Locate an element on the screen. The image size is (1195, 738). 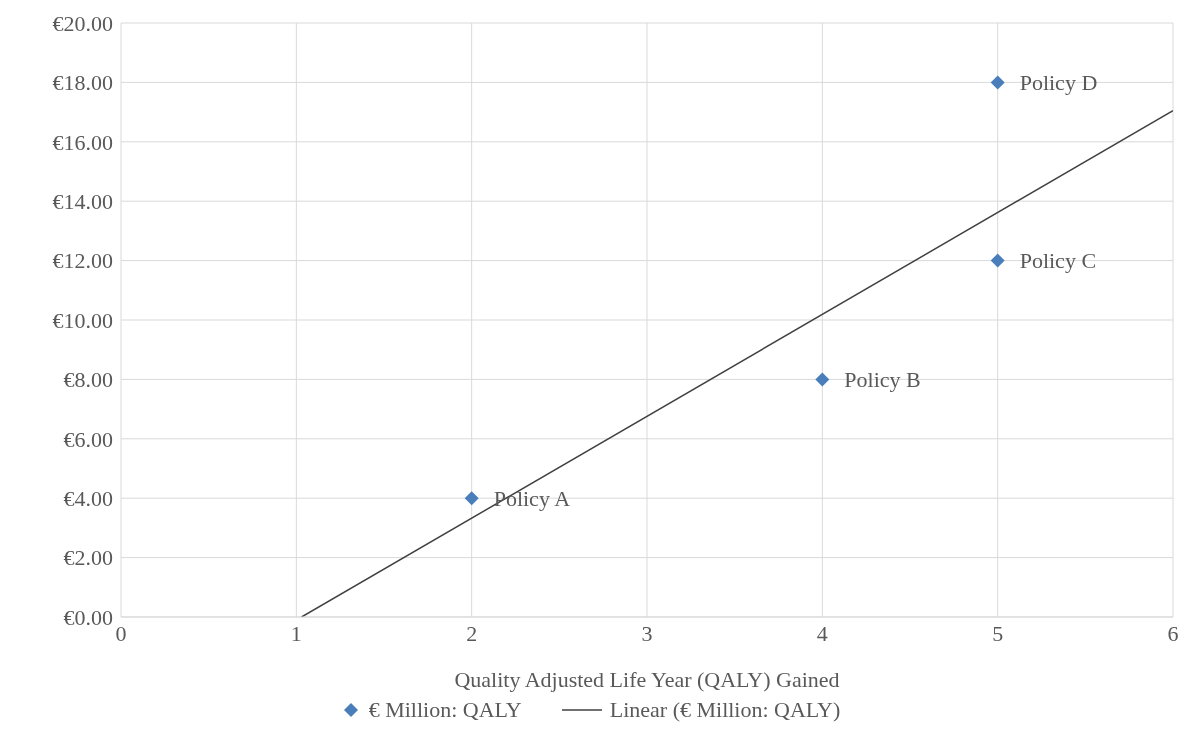
x-tick-label: 5 is located at coordinates (998, 633).